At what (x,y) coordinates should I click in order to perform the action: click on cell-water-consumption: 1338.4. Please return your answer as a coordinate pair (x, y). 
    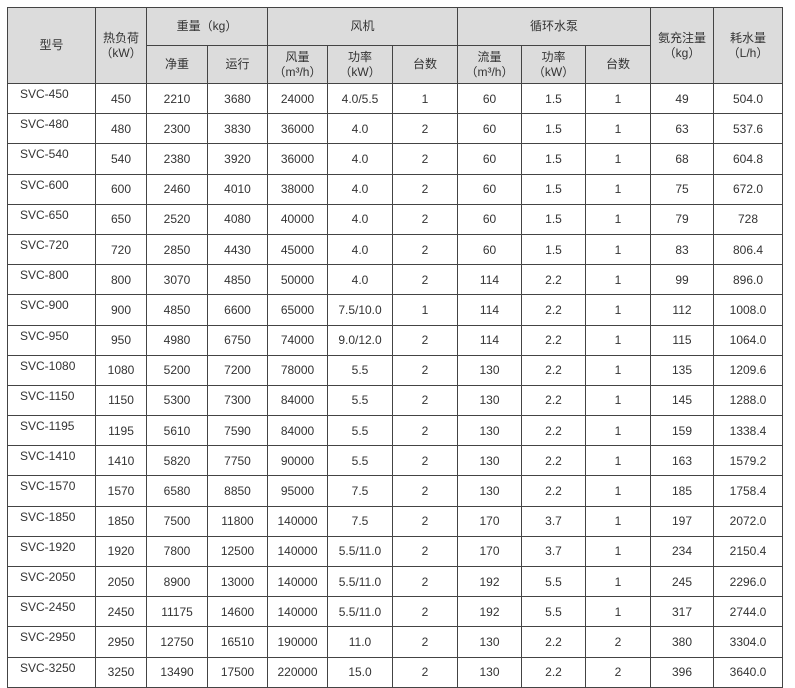
    Looking at the image, I should click on (748, 431).